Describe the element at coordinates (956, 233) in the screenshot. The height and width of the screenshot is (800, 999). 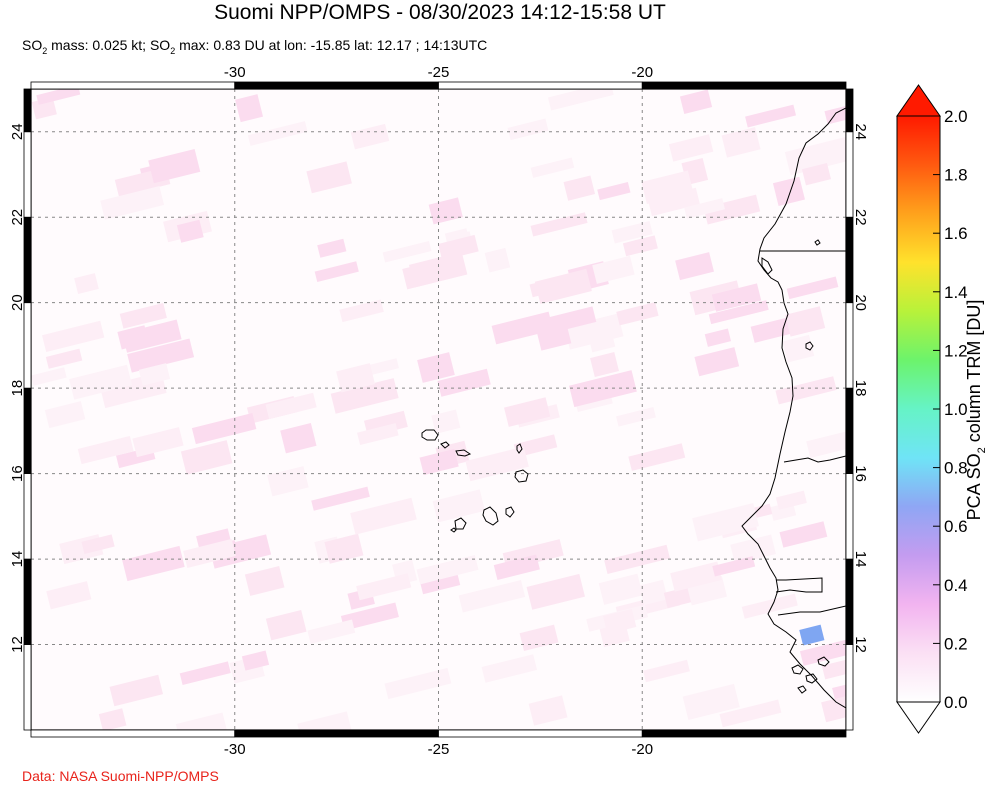
I see `colorbar-tick-label: 1.6` at that location.